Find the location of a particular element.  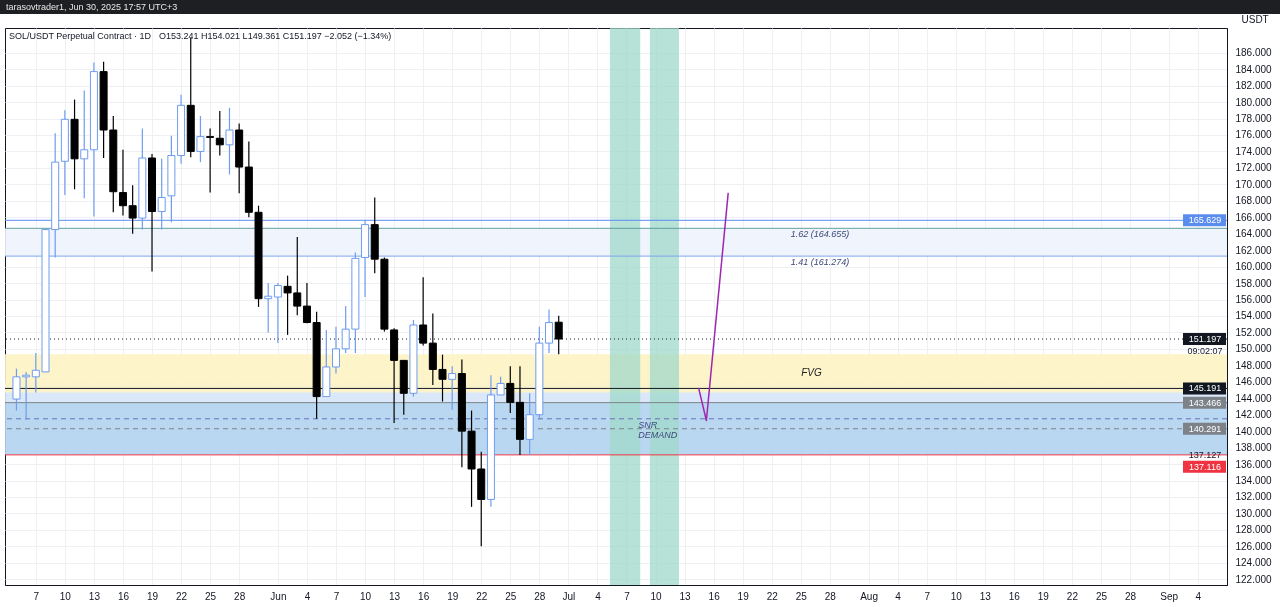

y-tick-label: 126.000 is located at coordinates (1254, 546).